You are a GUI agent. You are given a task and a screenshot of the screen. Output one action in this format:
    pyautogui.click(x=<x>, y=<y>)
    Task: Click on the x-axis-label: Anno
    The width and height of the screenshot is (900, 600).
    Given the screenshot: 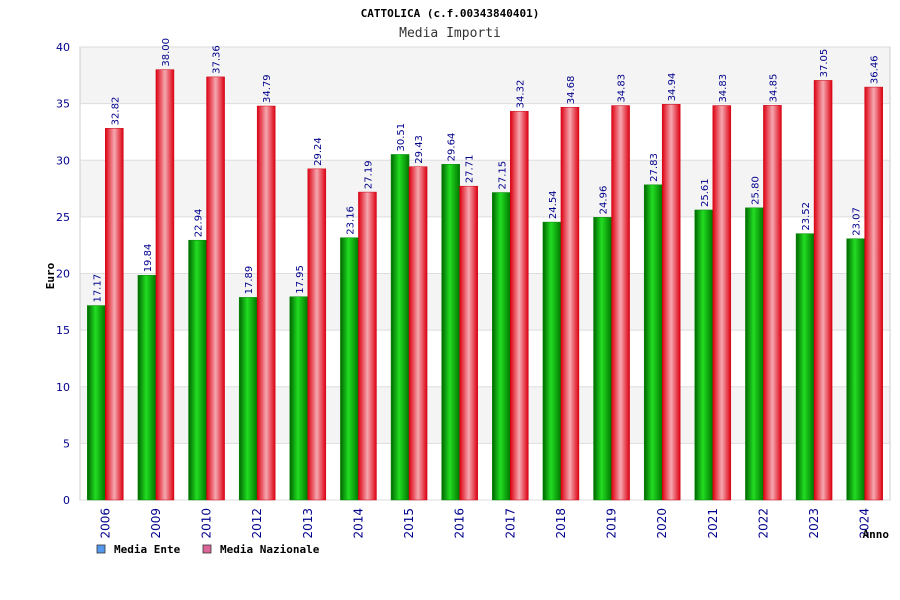 What is the action you would take?
    pyautogui.click(x=876, y=534)
    